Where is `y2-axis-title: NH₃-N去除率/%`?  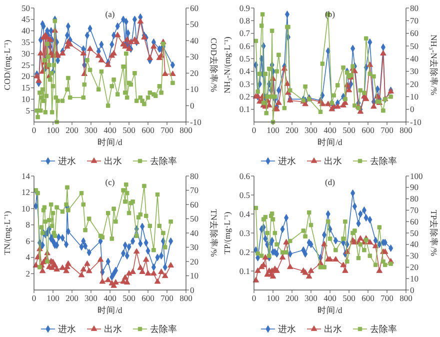 y2-axis-title: NH₃-N去除率/% is located at coordinates (434, 65).